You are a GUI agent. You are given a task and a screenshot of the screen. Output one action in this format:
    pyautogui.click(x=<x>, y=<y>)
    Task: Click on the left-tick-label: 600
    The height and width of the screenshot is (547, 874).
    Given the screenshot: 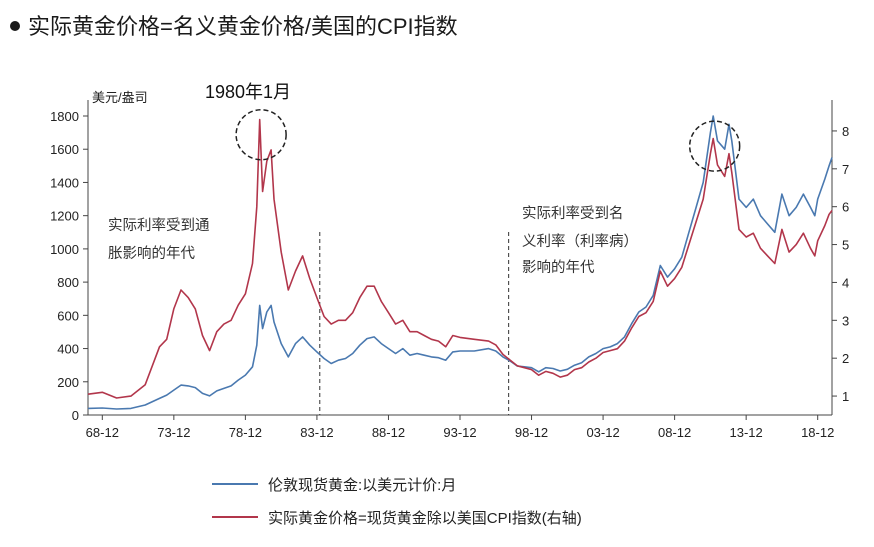 What is the action you would take?
    pyautogui.click(x=68, y=315)
    